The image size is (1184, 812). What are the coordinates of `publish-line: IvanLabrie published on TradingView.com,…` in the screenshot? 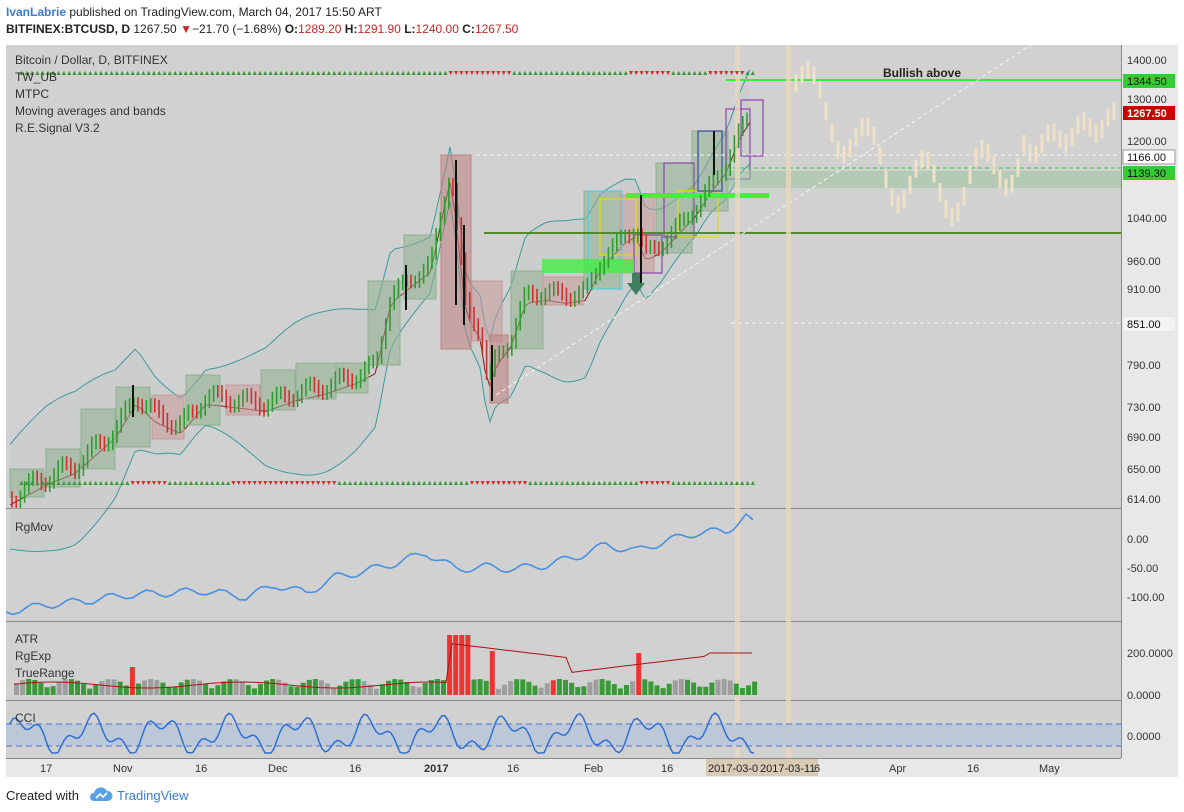 It's located at (194, 12).